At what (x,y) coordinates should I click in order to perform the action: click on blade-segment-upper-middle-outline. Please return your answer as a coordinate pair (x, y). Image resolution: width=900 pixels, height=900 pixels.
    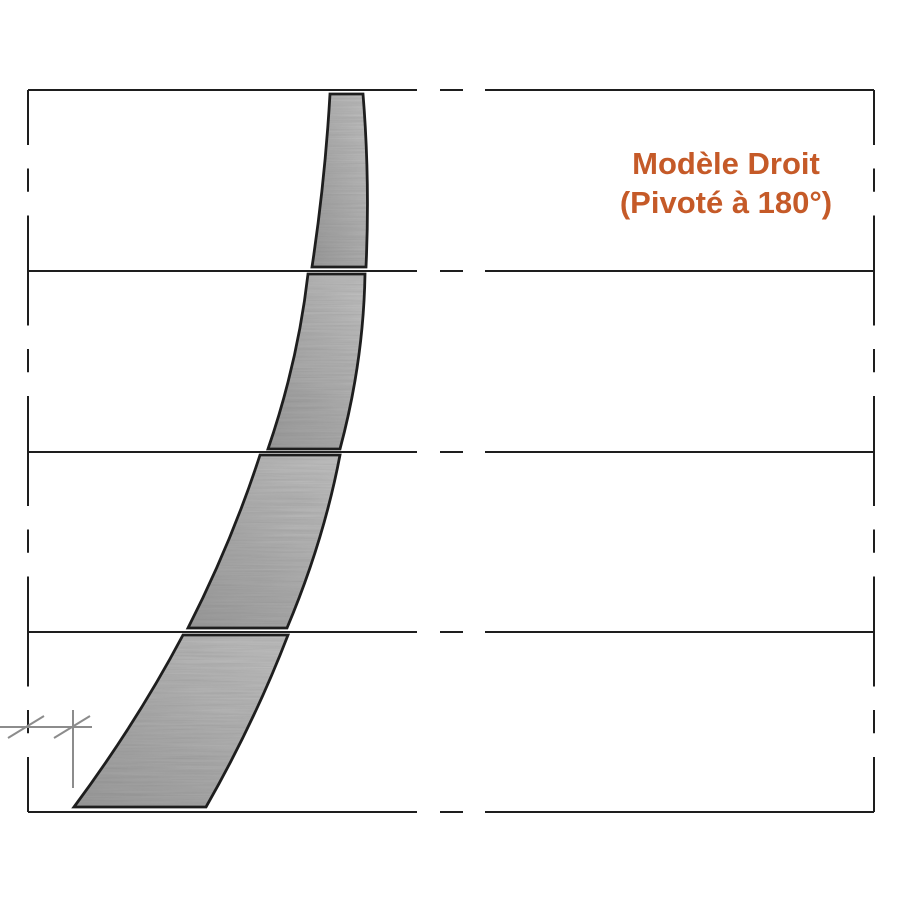
    Looking at the image, I should click on (316, 361).